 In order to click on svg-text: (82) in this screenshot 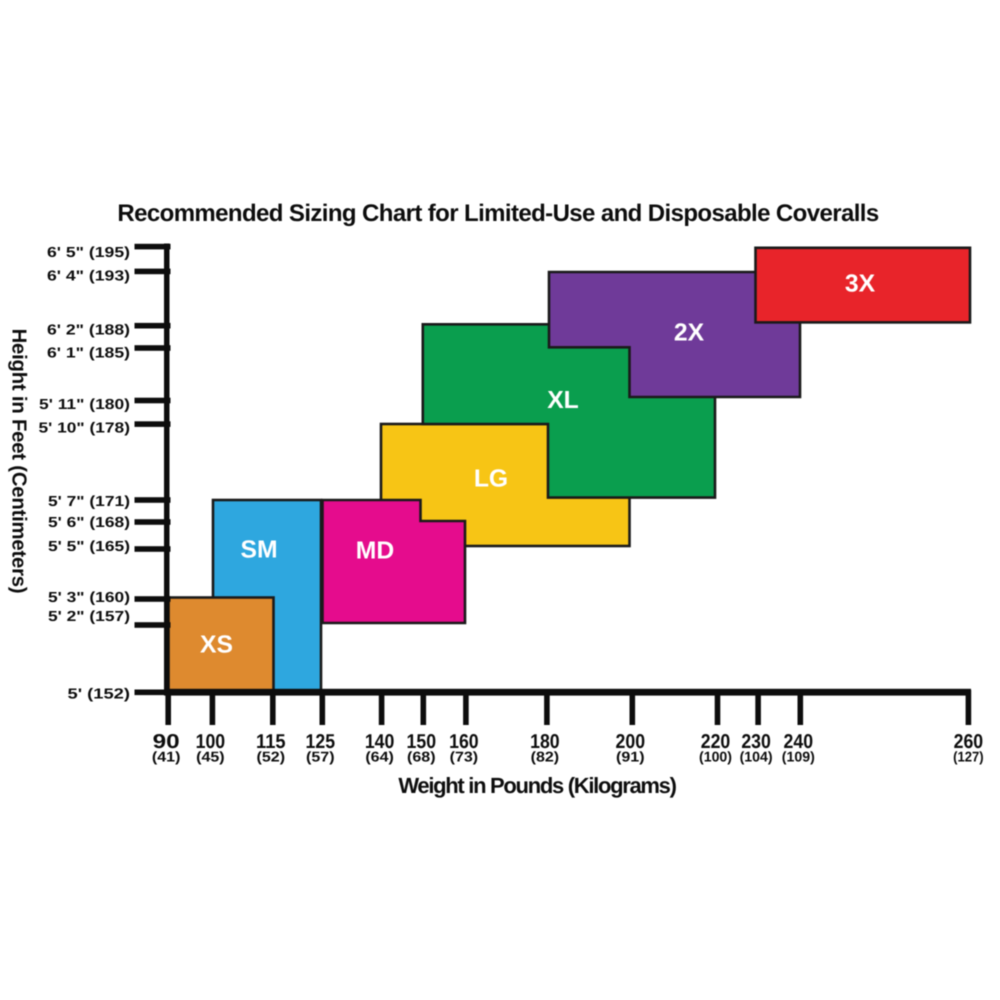, I will do `click(545, 758)`.